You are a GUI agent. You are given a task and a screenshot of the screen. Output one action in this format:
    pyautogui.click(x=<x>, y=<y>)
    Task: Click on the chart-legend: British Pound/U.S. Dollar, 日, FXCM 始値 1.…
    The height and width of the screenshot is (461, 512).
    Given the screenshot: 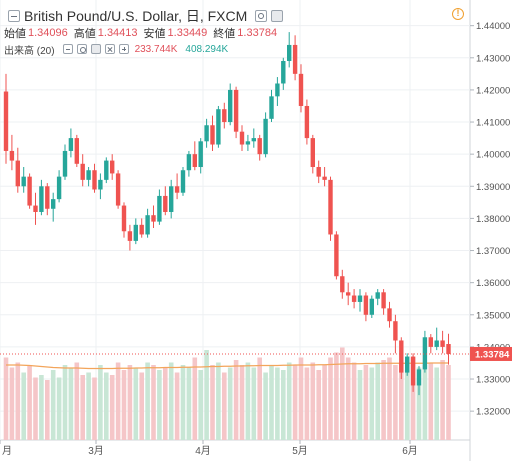 What is the action you would take?
    pyautogui.click(x=235, y=31)
    